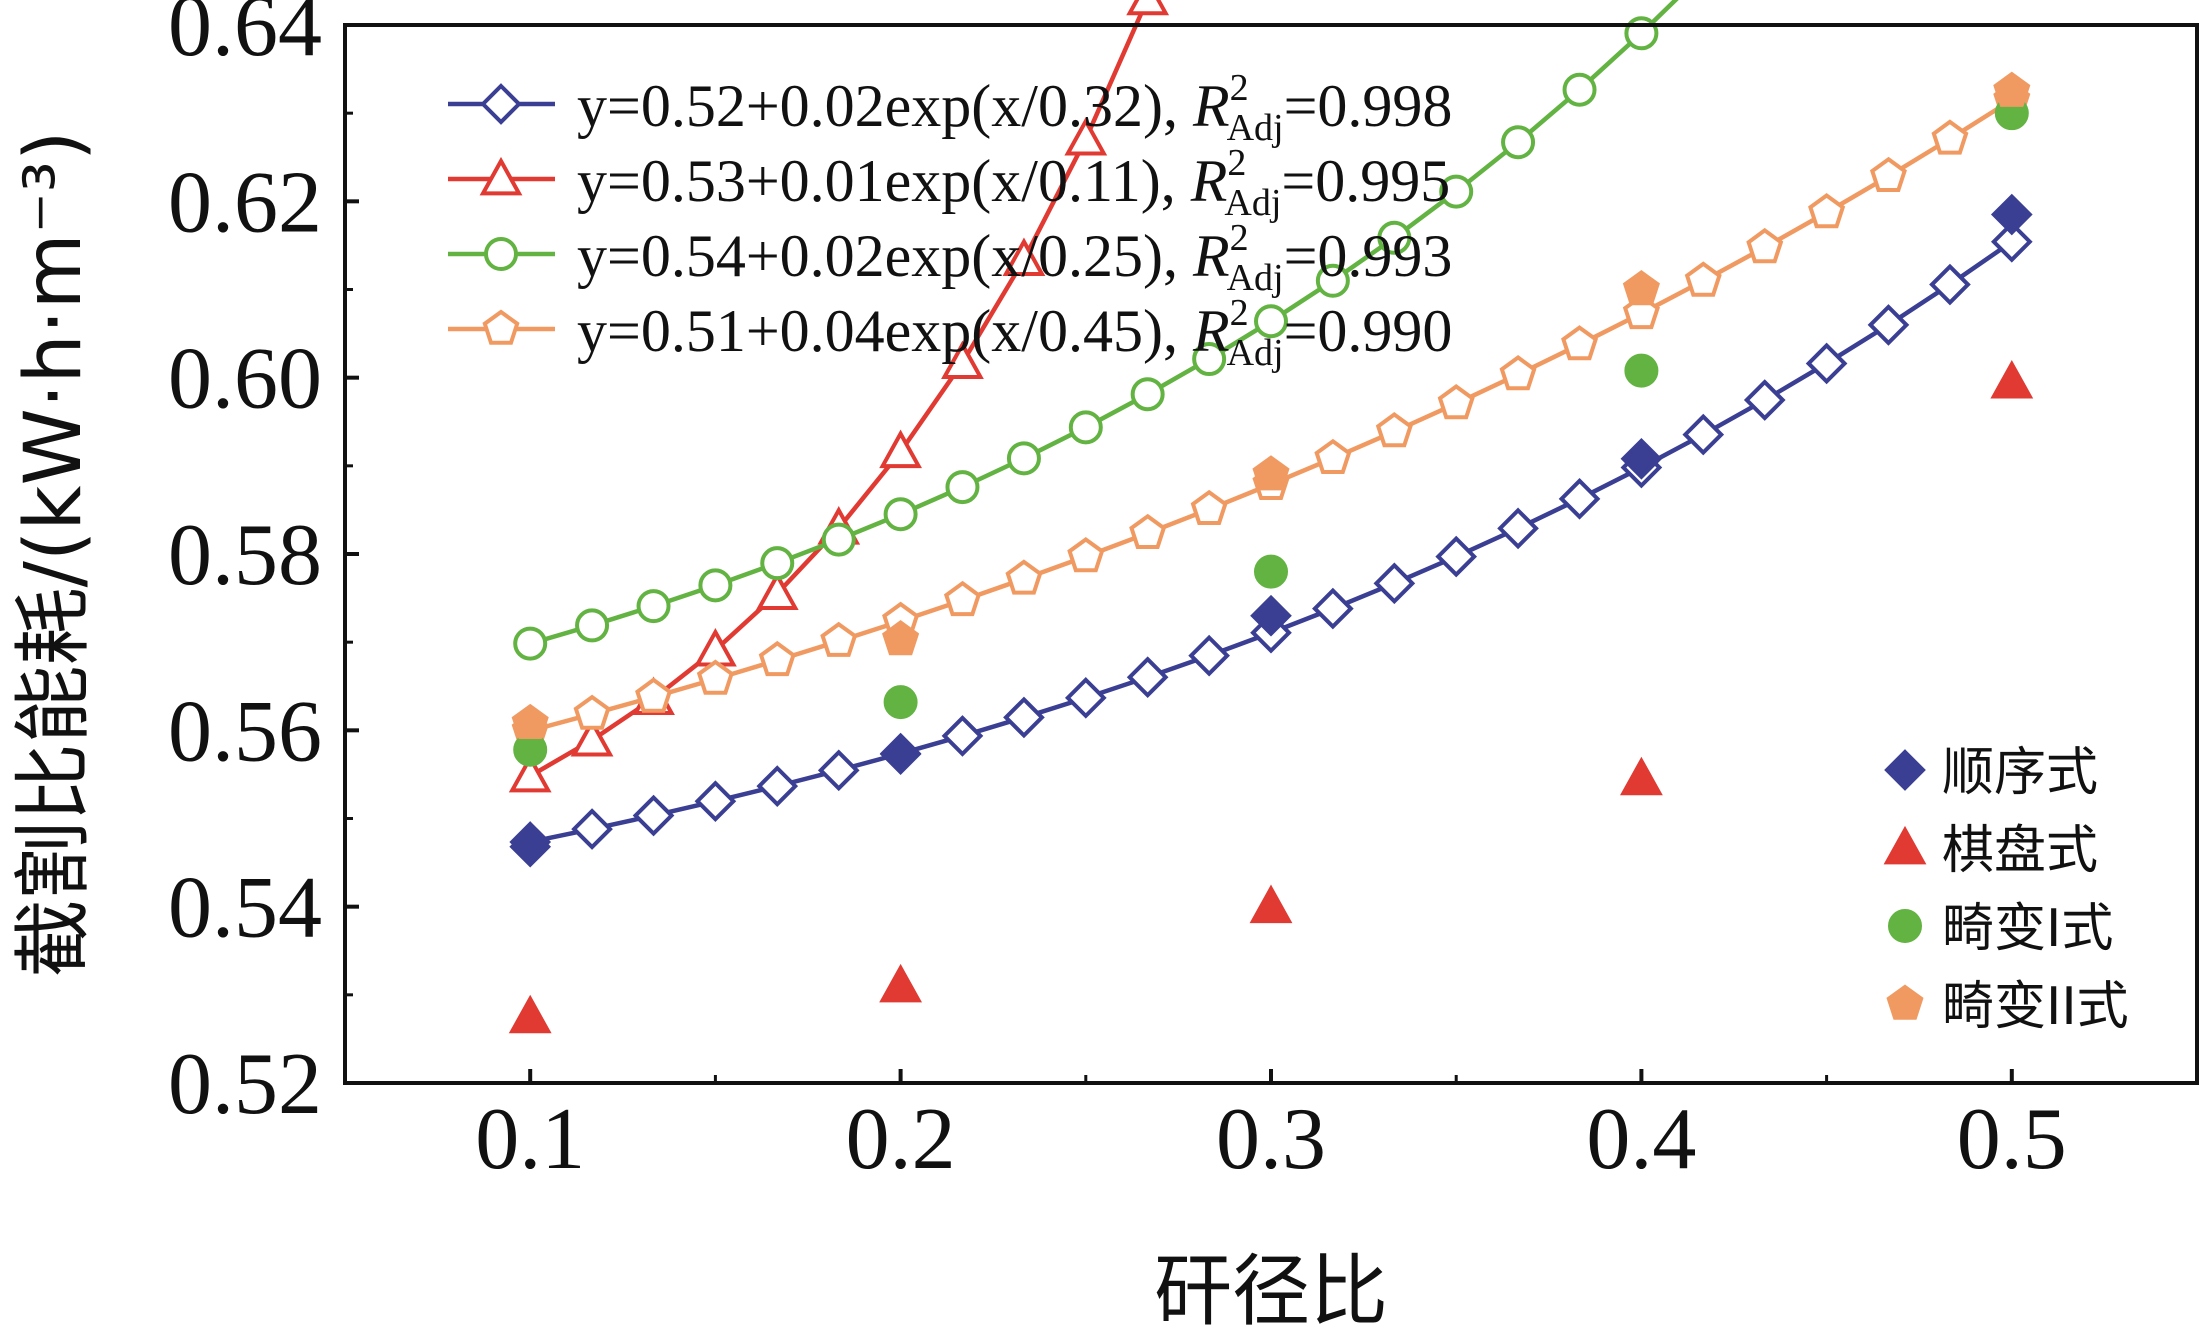  What do you see at coordinates (530, 1139) in the screenshot?
I see `x-tick-label: 0.1` at bounding box center [530, 1139].